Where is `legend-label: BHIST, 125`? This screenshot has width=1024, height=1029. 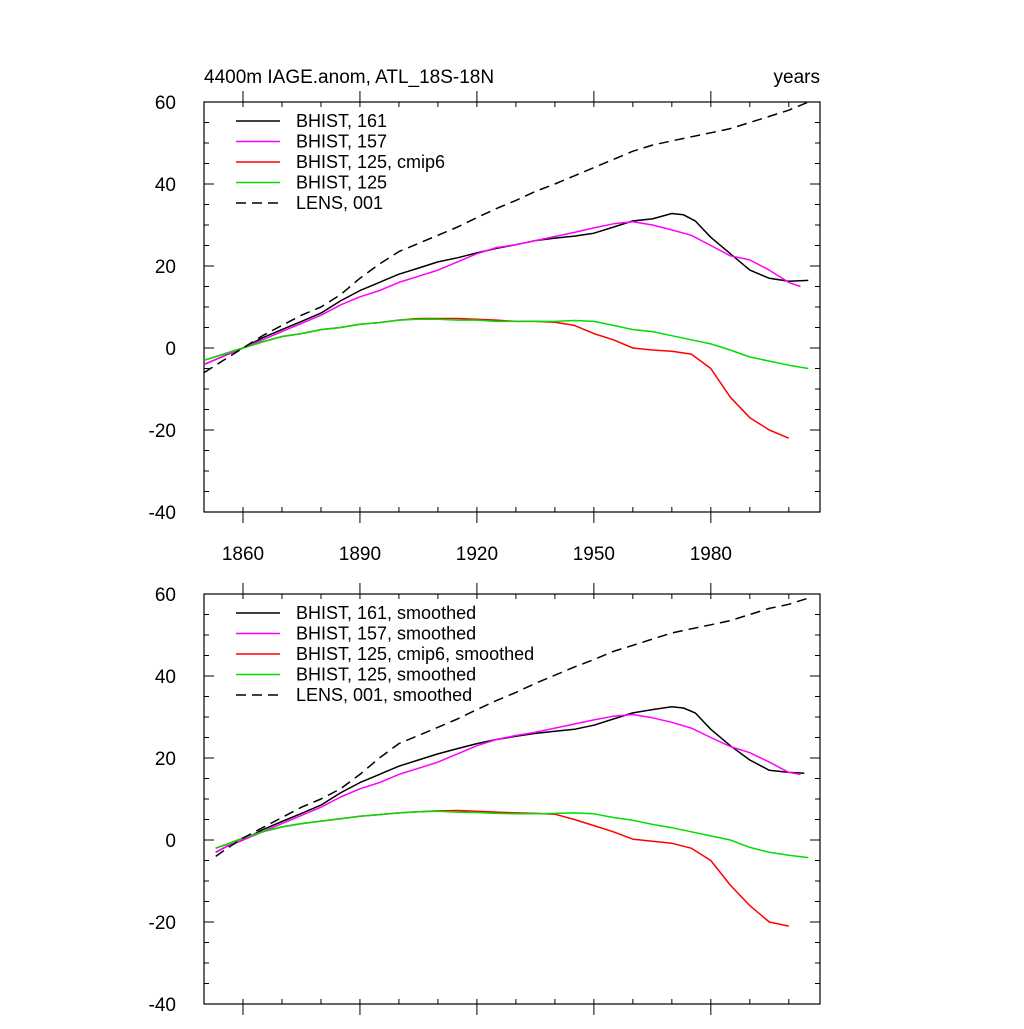
legend-label: BHIST, 125 is located at coordinates (341, 183).